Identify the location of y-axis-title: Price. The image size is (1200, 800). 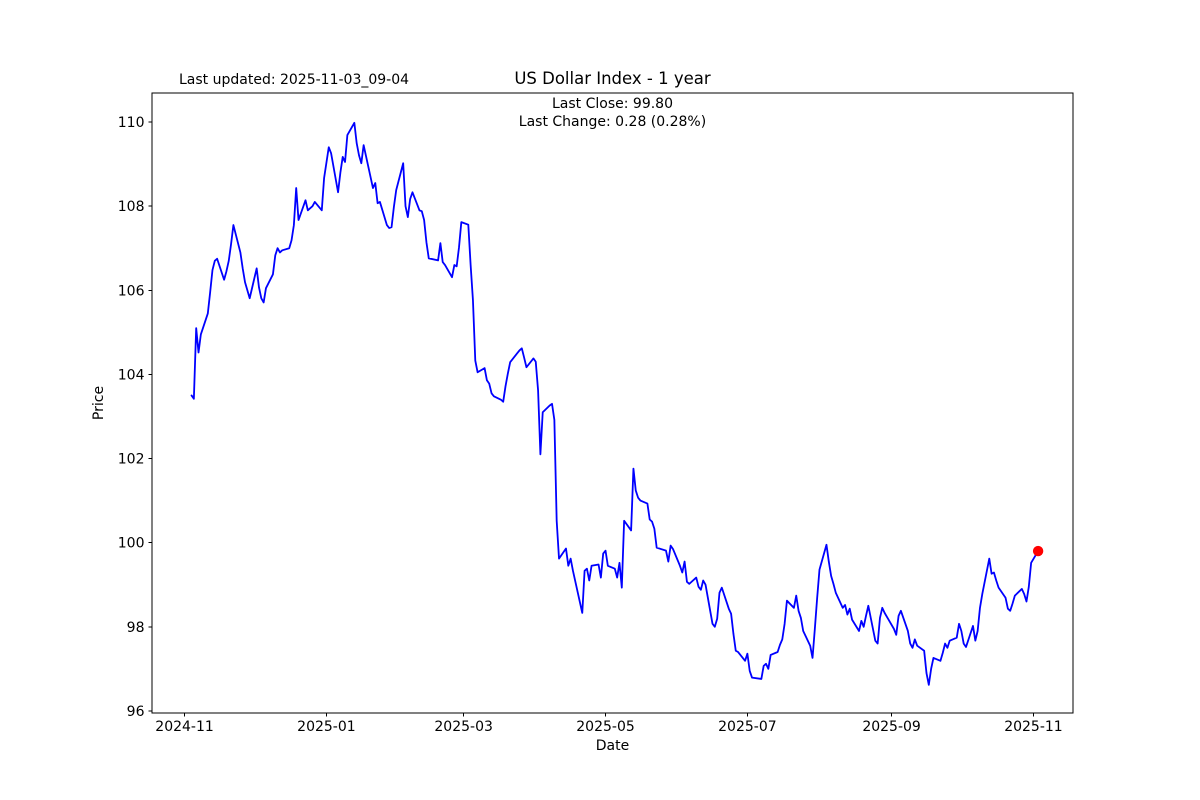
(99, 403).